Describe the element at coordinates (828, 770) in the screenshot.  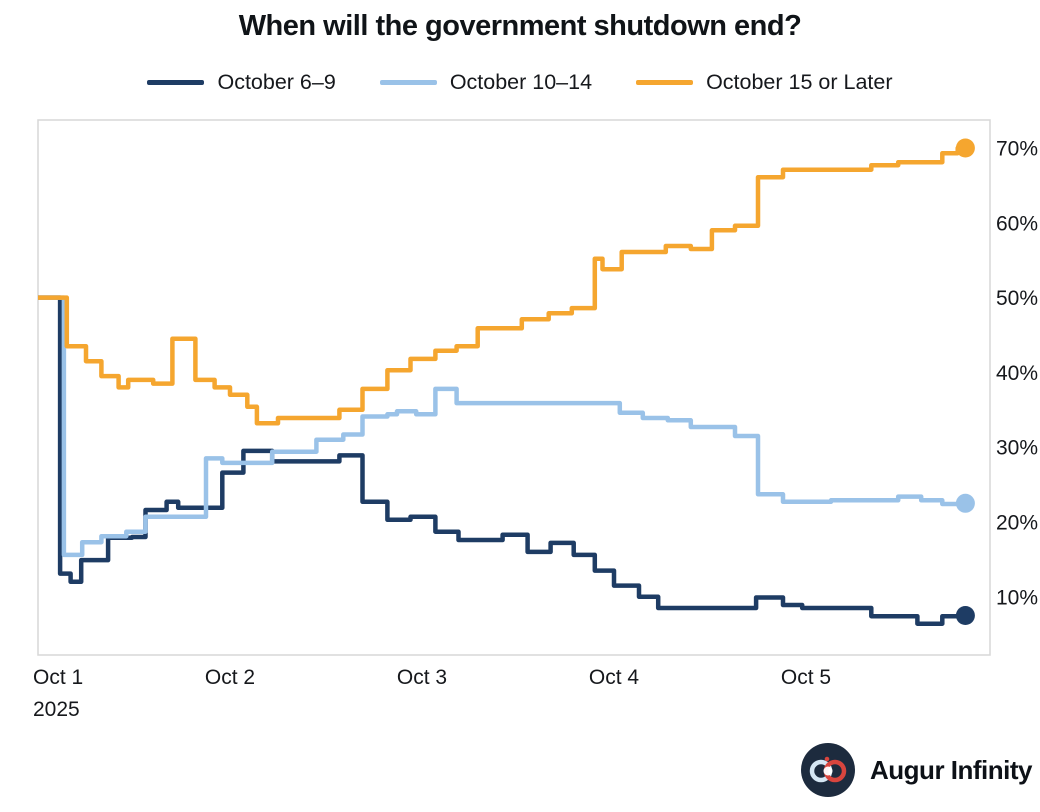
I see `augur-infinity-logo-icon` at that location.